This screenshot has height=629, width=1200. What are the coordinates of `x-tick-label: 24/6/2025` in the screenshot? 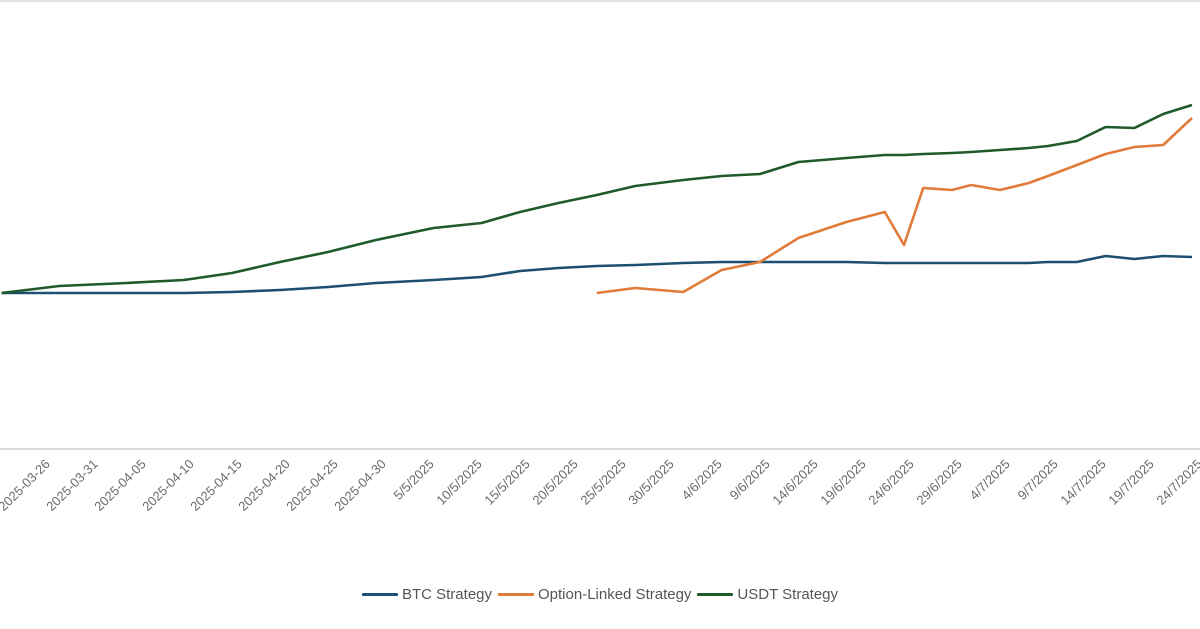 It's located at (891, 482).